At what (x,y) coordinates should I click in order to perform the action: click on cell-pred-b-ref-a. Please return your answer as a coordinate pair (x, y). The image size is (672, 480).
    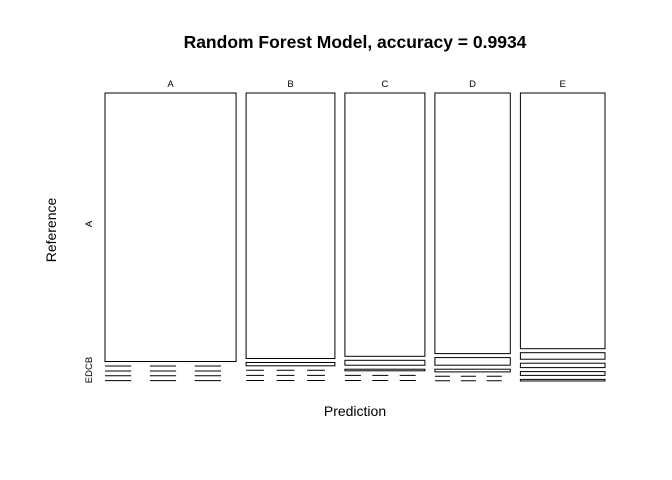
    Looking at the image, I should click on (290, 225).